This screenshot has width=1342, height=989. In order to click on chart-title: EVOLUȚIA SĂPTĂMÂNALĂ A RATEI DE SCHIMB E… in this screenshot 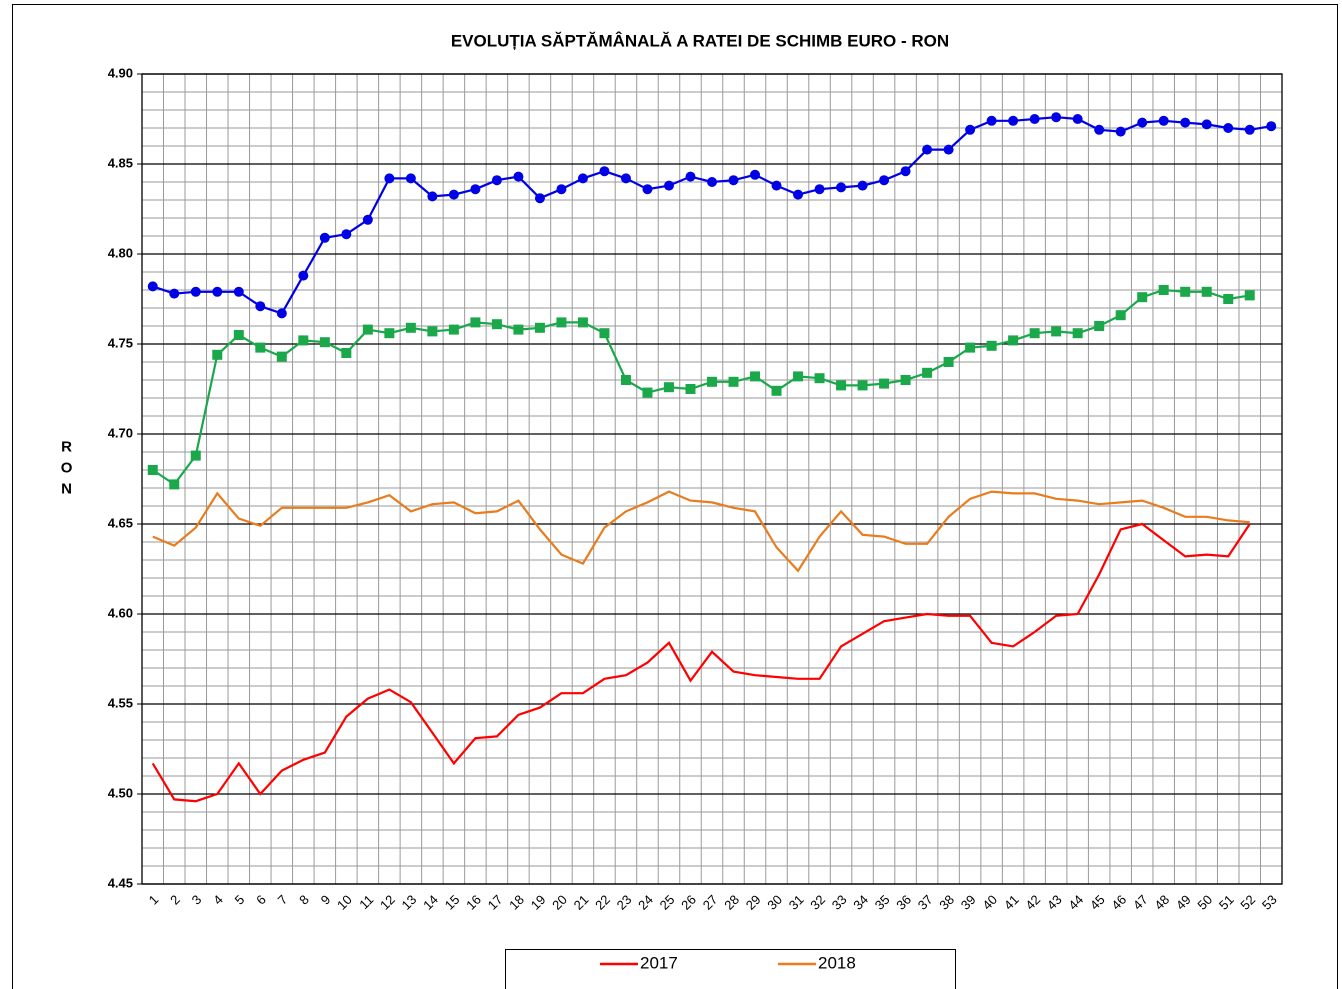, I will do `click(700, 40)`.